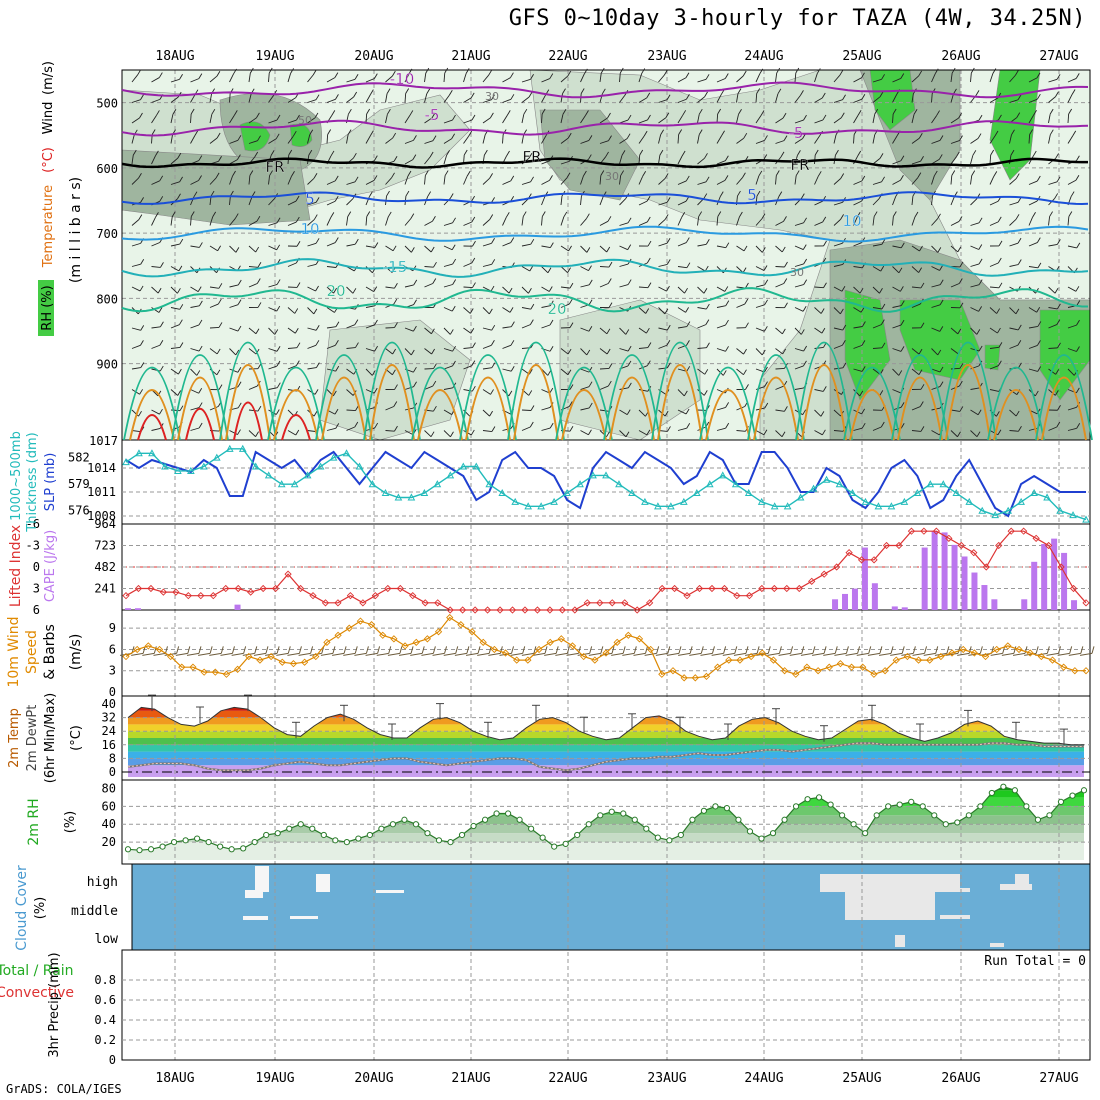 This screenshot has width=1100, height=1100. What do you see at coordinates (152, 453) in the screenshot?
I see `thickness-point` at bounding box center [152, 453].